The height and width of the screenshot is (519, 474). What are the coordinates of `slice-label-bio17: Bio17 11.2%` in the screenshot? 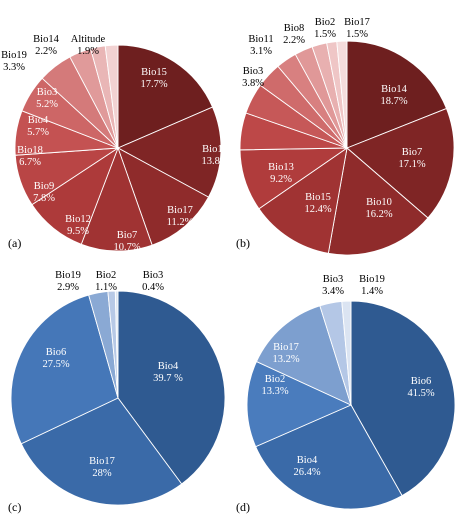 It's located at (180, 216).